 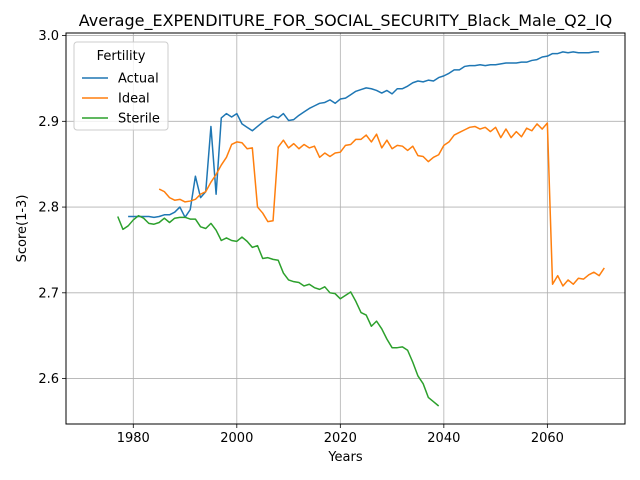 I want to click on x-tick-label: 2040, so click(x=443, y=438).